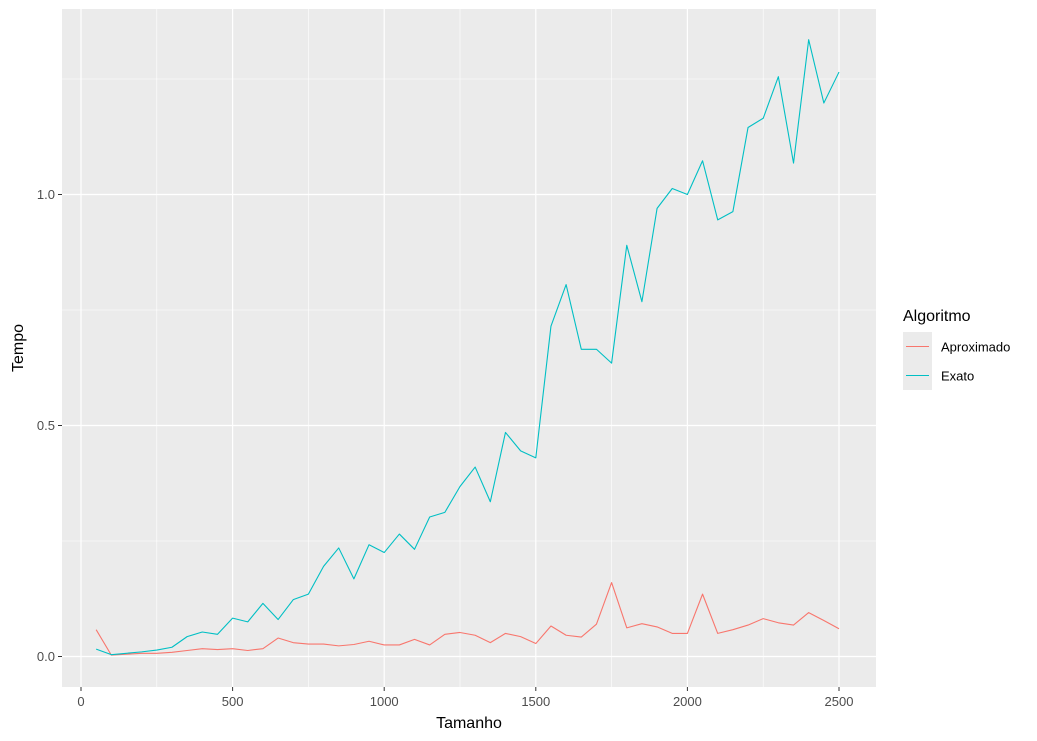 This screenshot has height=741, width=1037. I want to click on y-tick-label: 0.5, so click(46, 425).